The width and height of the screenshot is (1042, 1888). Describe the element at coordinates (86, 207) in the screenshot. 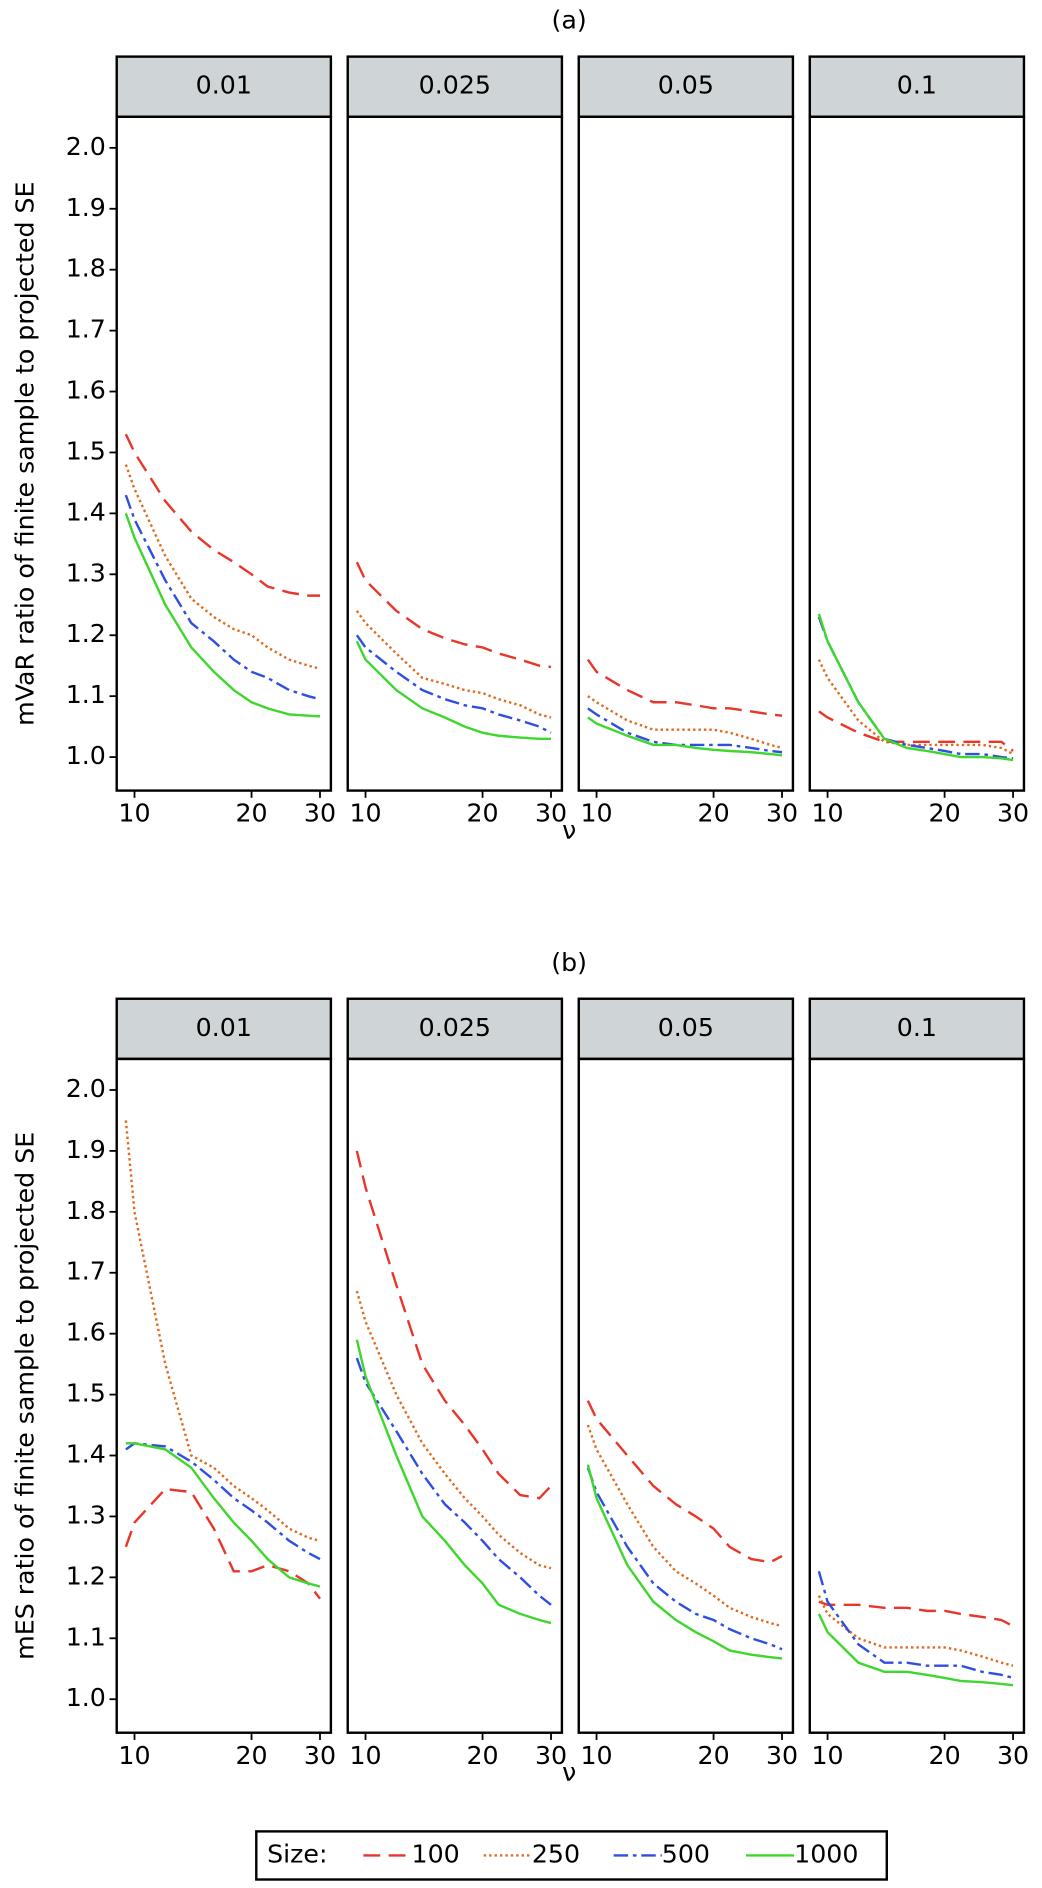

I see `y-tick-label: 1.9` at that location.